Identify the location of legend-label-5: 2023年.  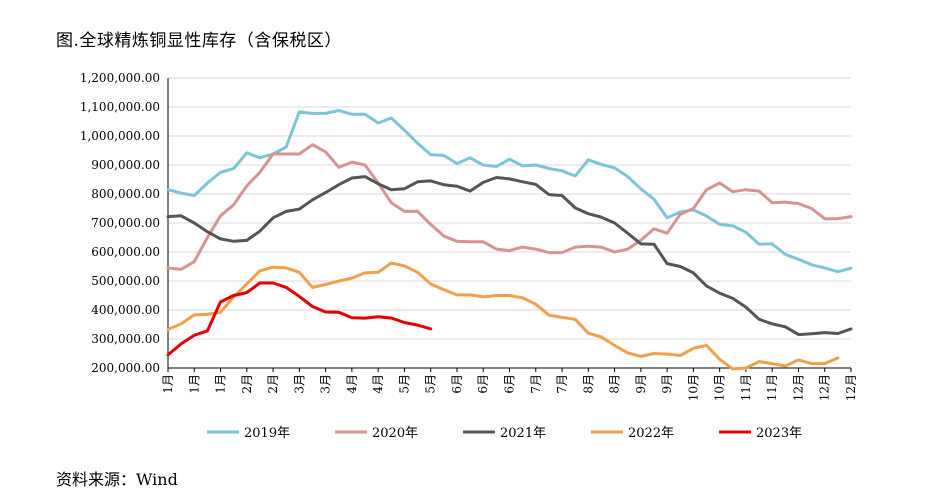
(779, 433).